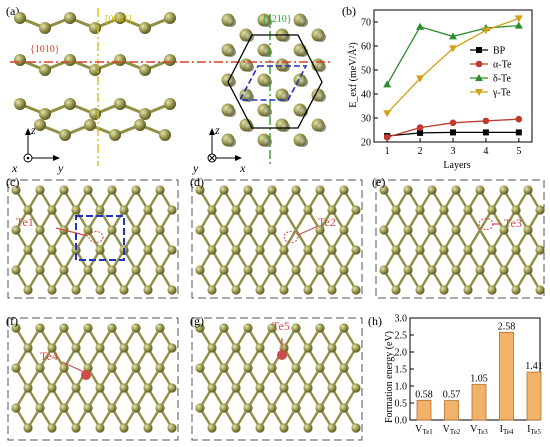 The height and width of the screenshot is (447, 550). What do you see at coordinates (452, 395) in the screenshot?
I see `bar-value-label: 0.57` at bounding box center [452, 395].